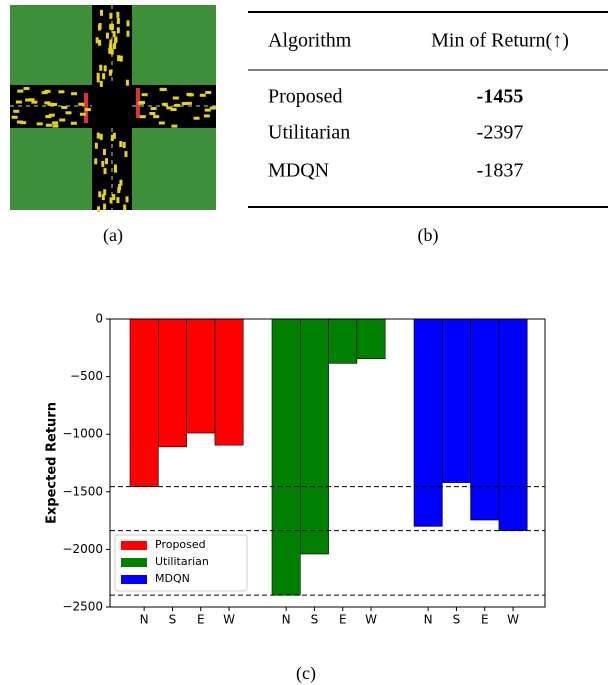 This screenshot has width=612, height=685. Describe the element at coordinates (500, 171) in the screenshot. I see `table-cell: -1837` at that location.